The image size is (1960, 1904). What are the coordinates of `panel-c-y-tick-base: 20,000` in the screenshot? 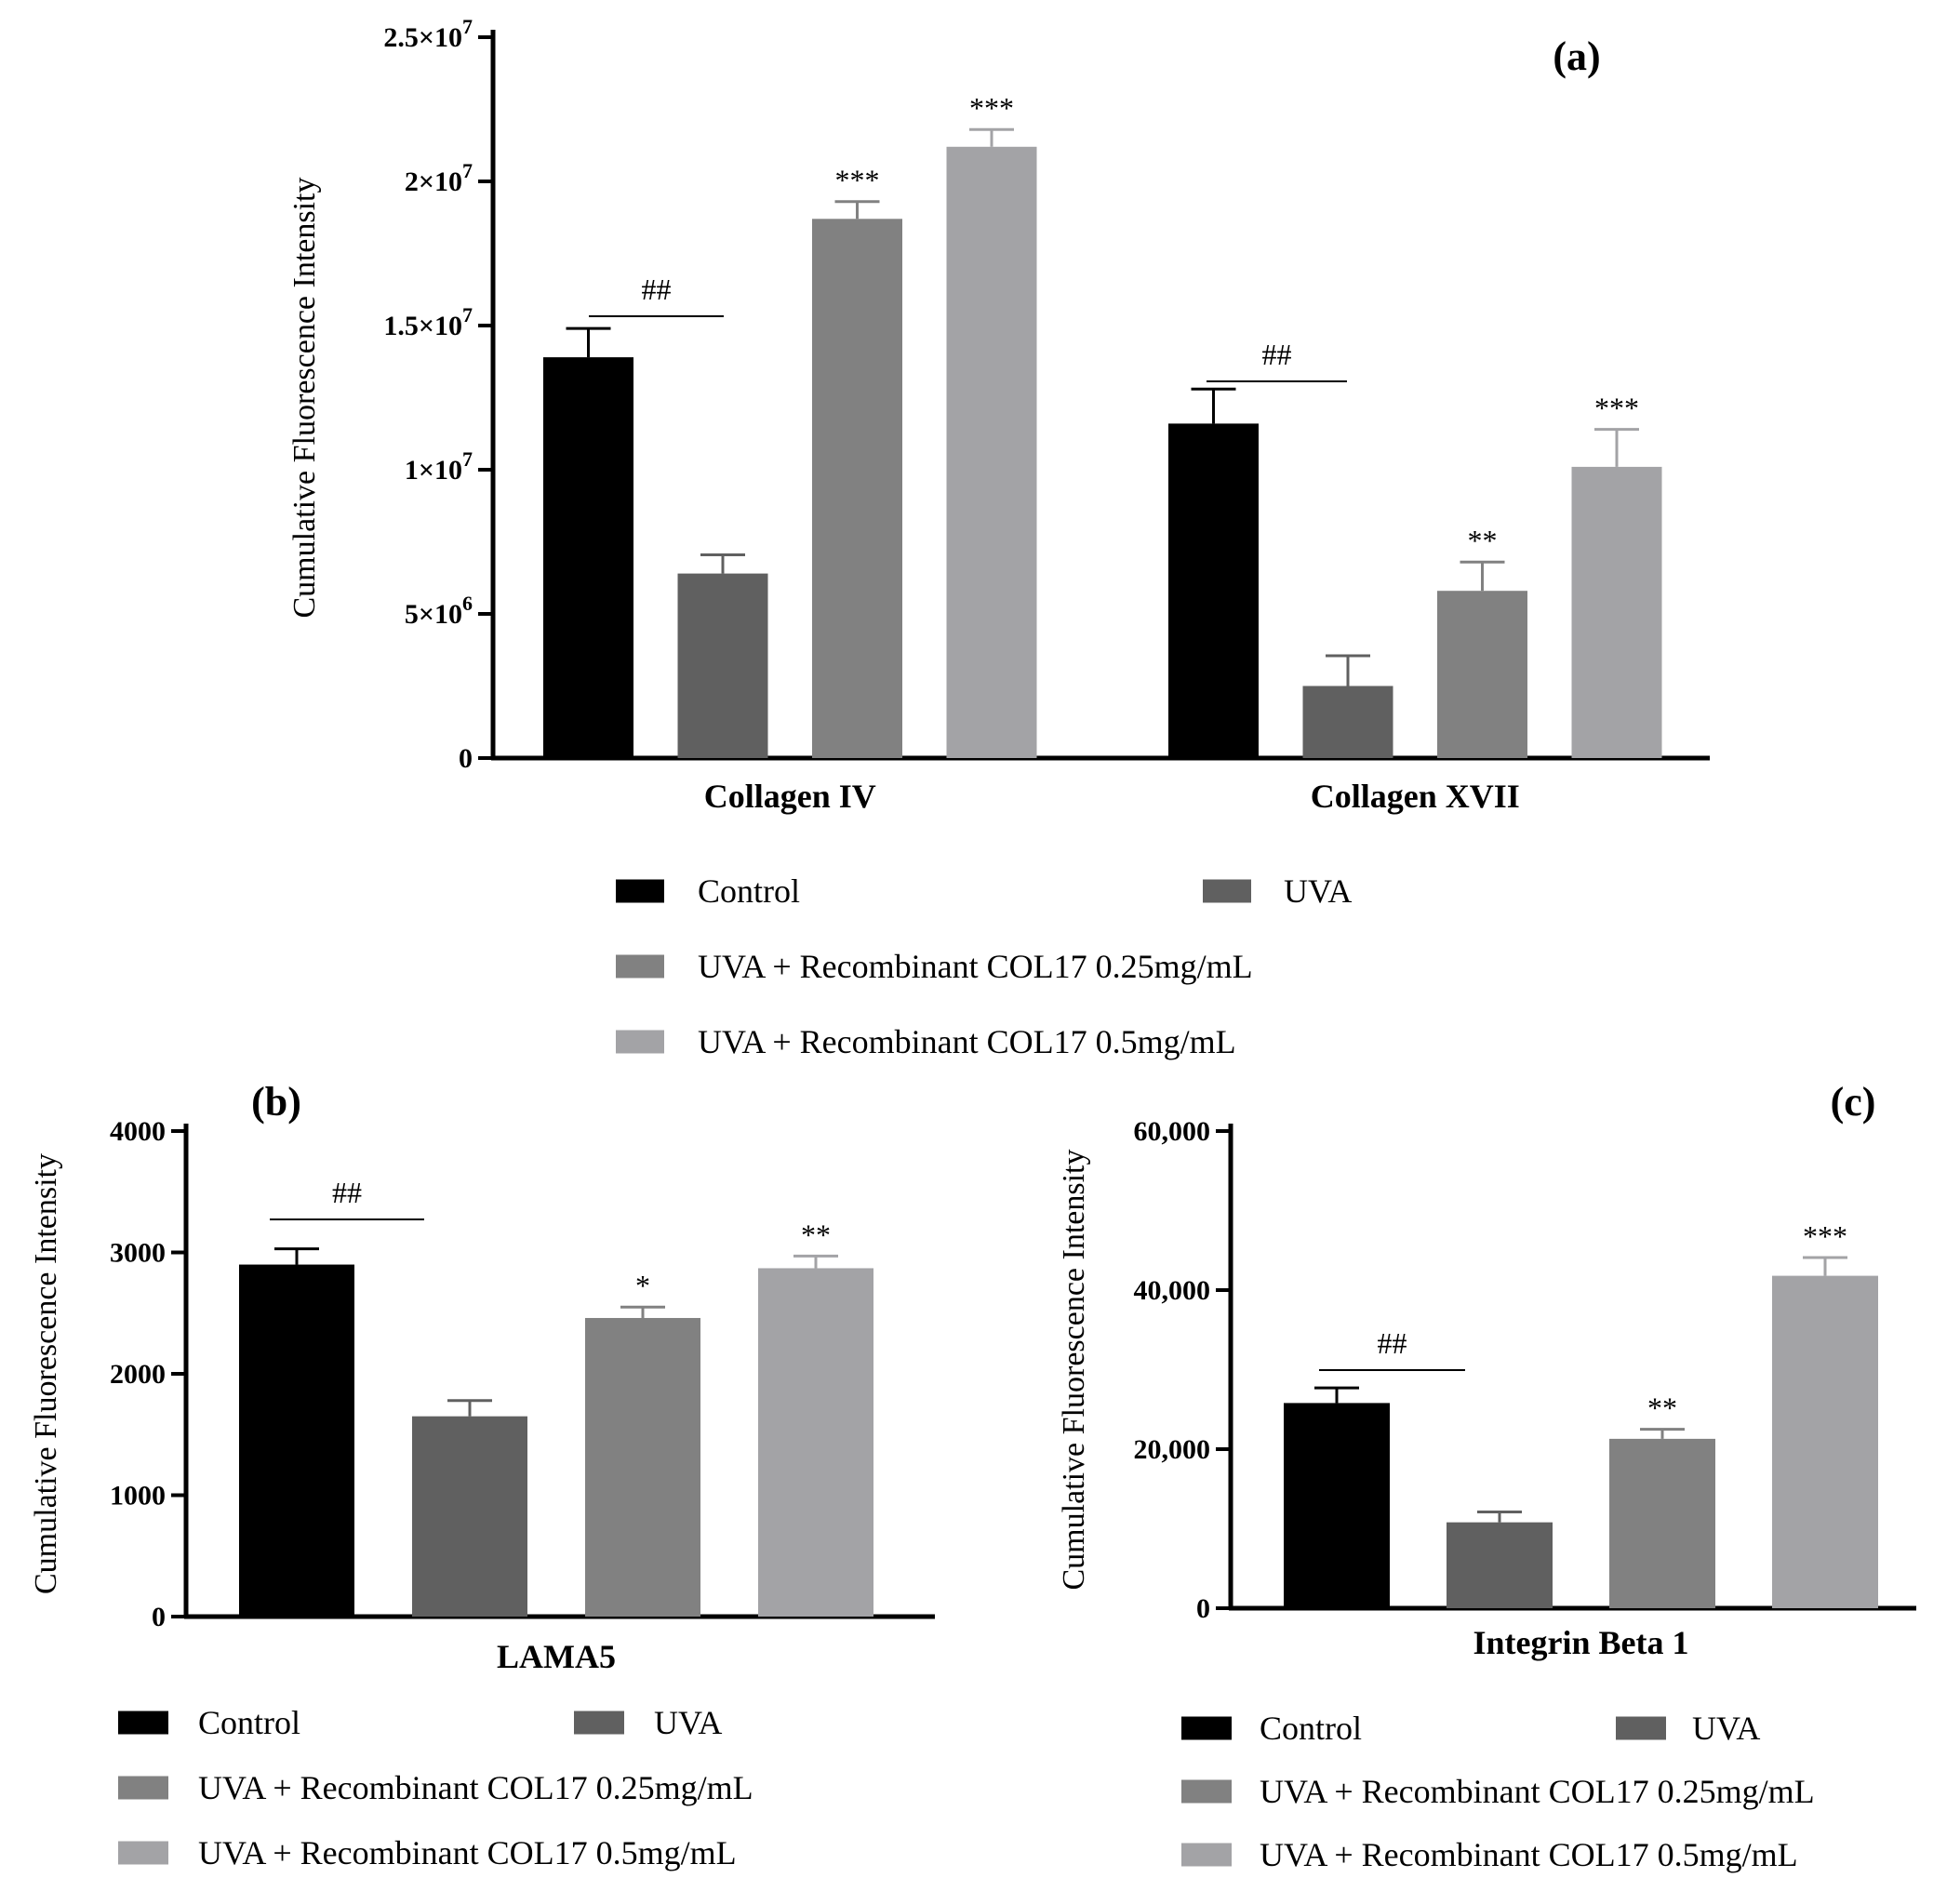 It's located at (1172, 1449).